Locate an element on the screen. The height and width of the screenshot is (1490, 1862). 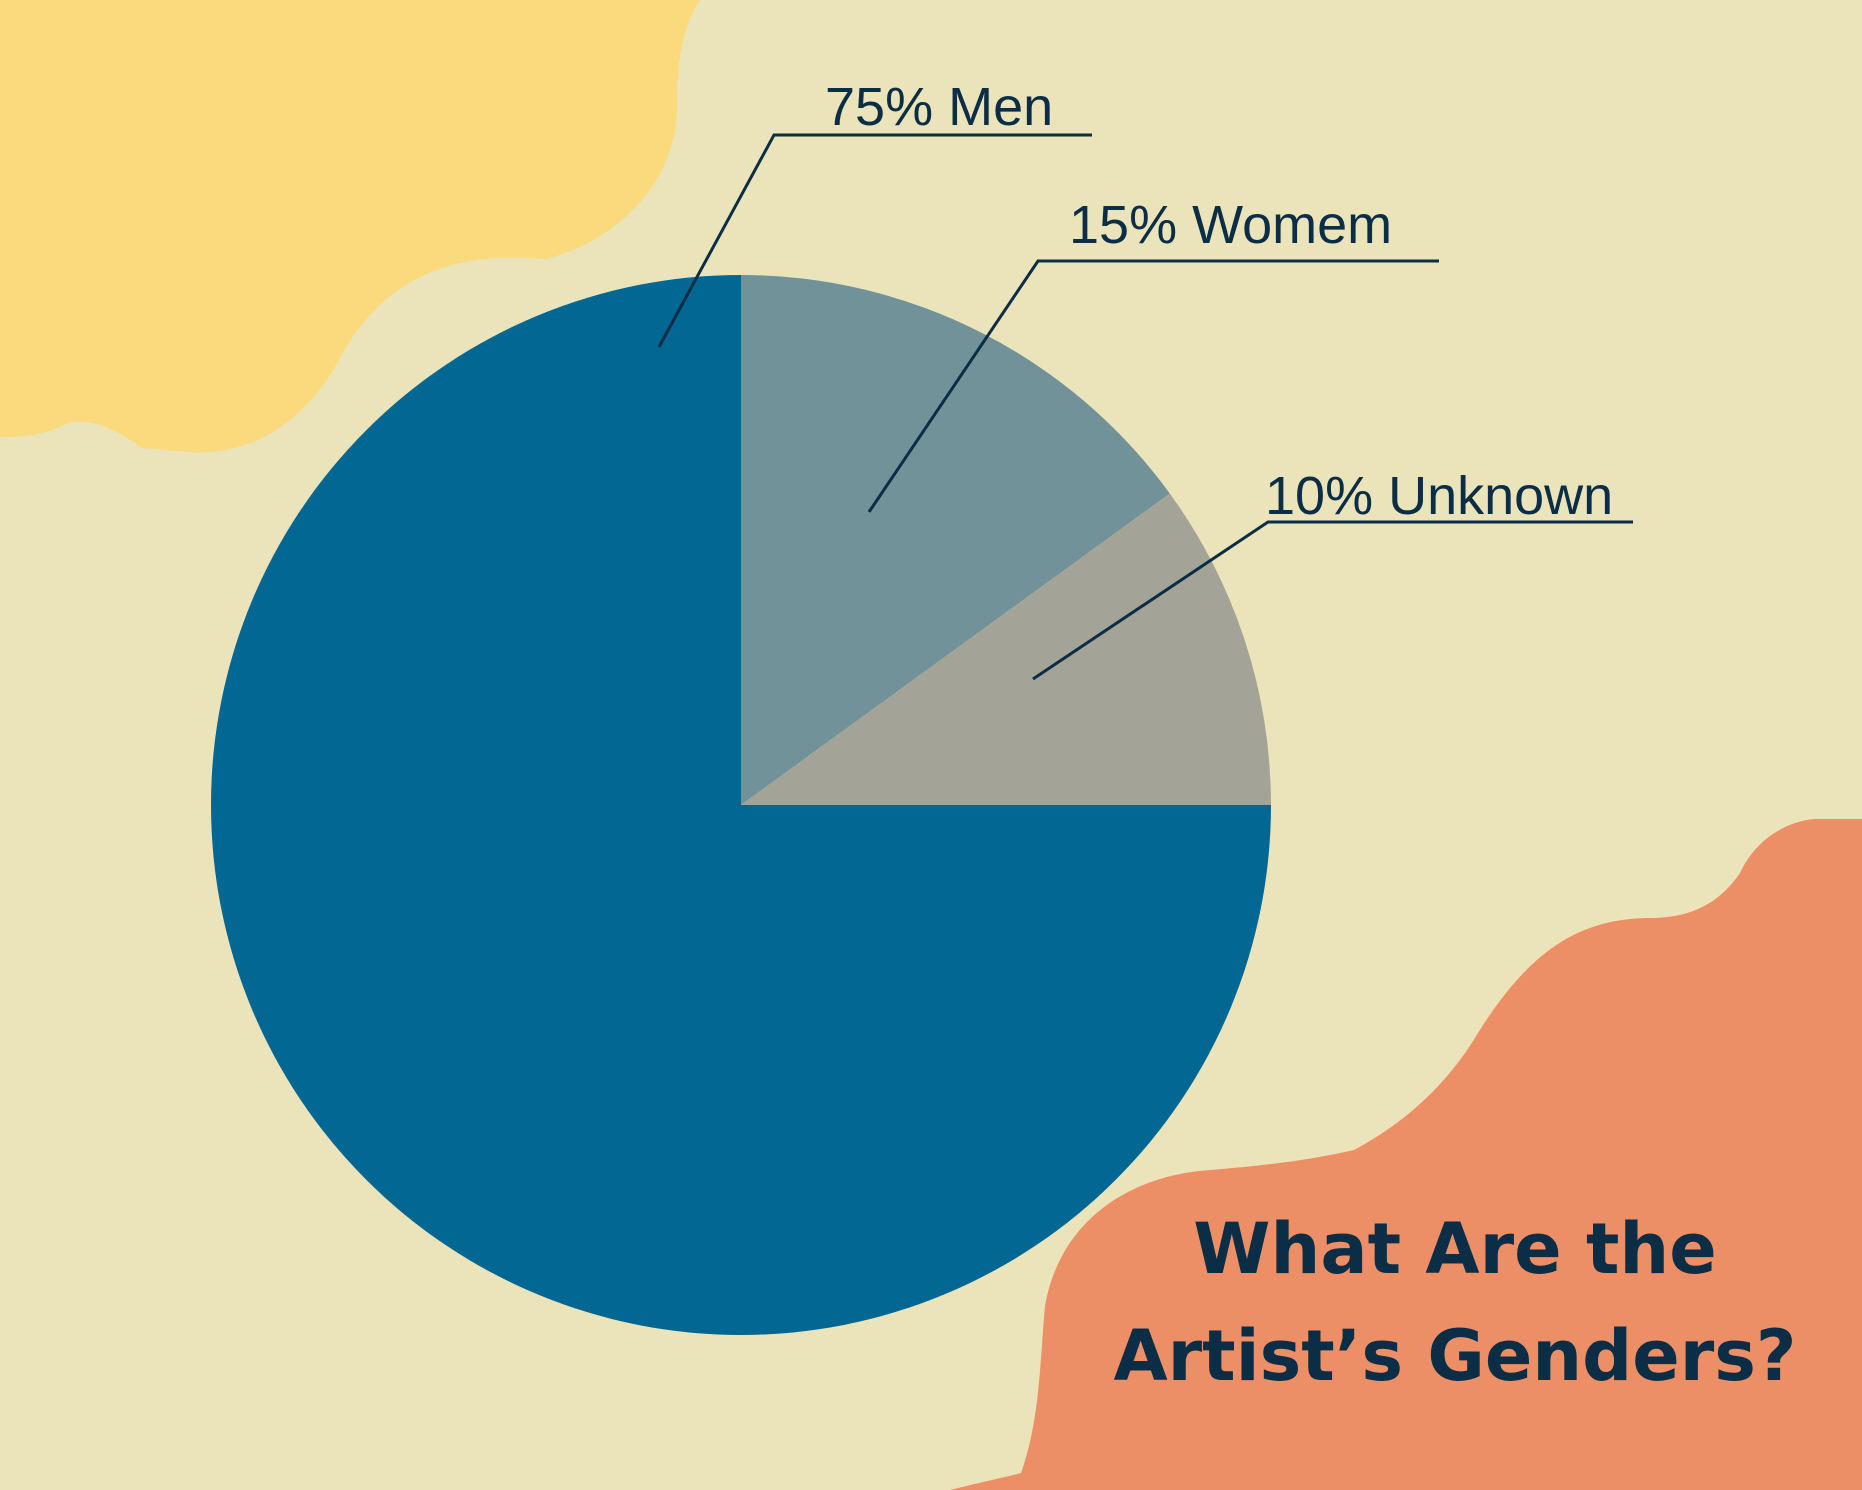
label-women: 15% Womem is located at coordinates (1230, 225).